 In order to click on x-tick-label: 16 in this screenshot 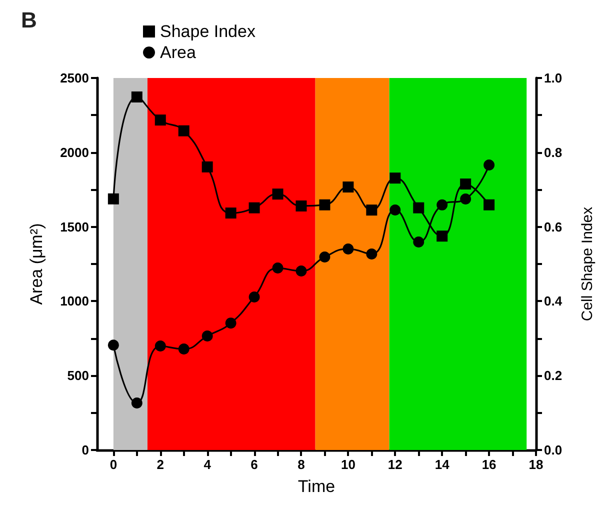, I will do `click(489, 464)`.